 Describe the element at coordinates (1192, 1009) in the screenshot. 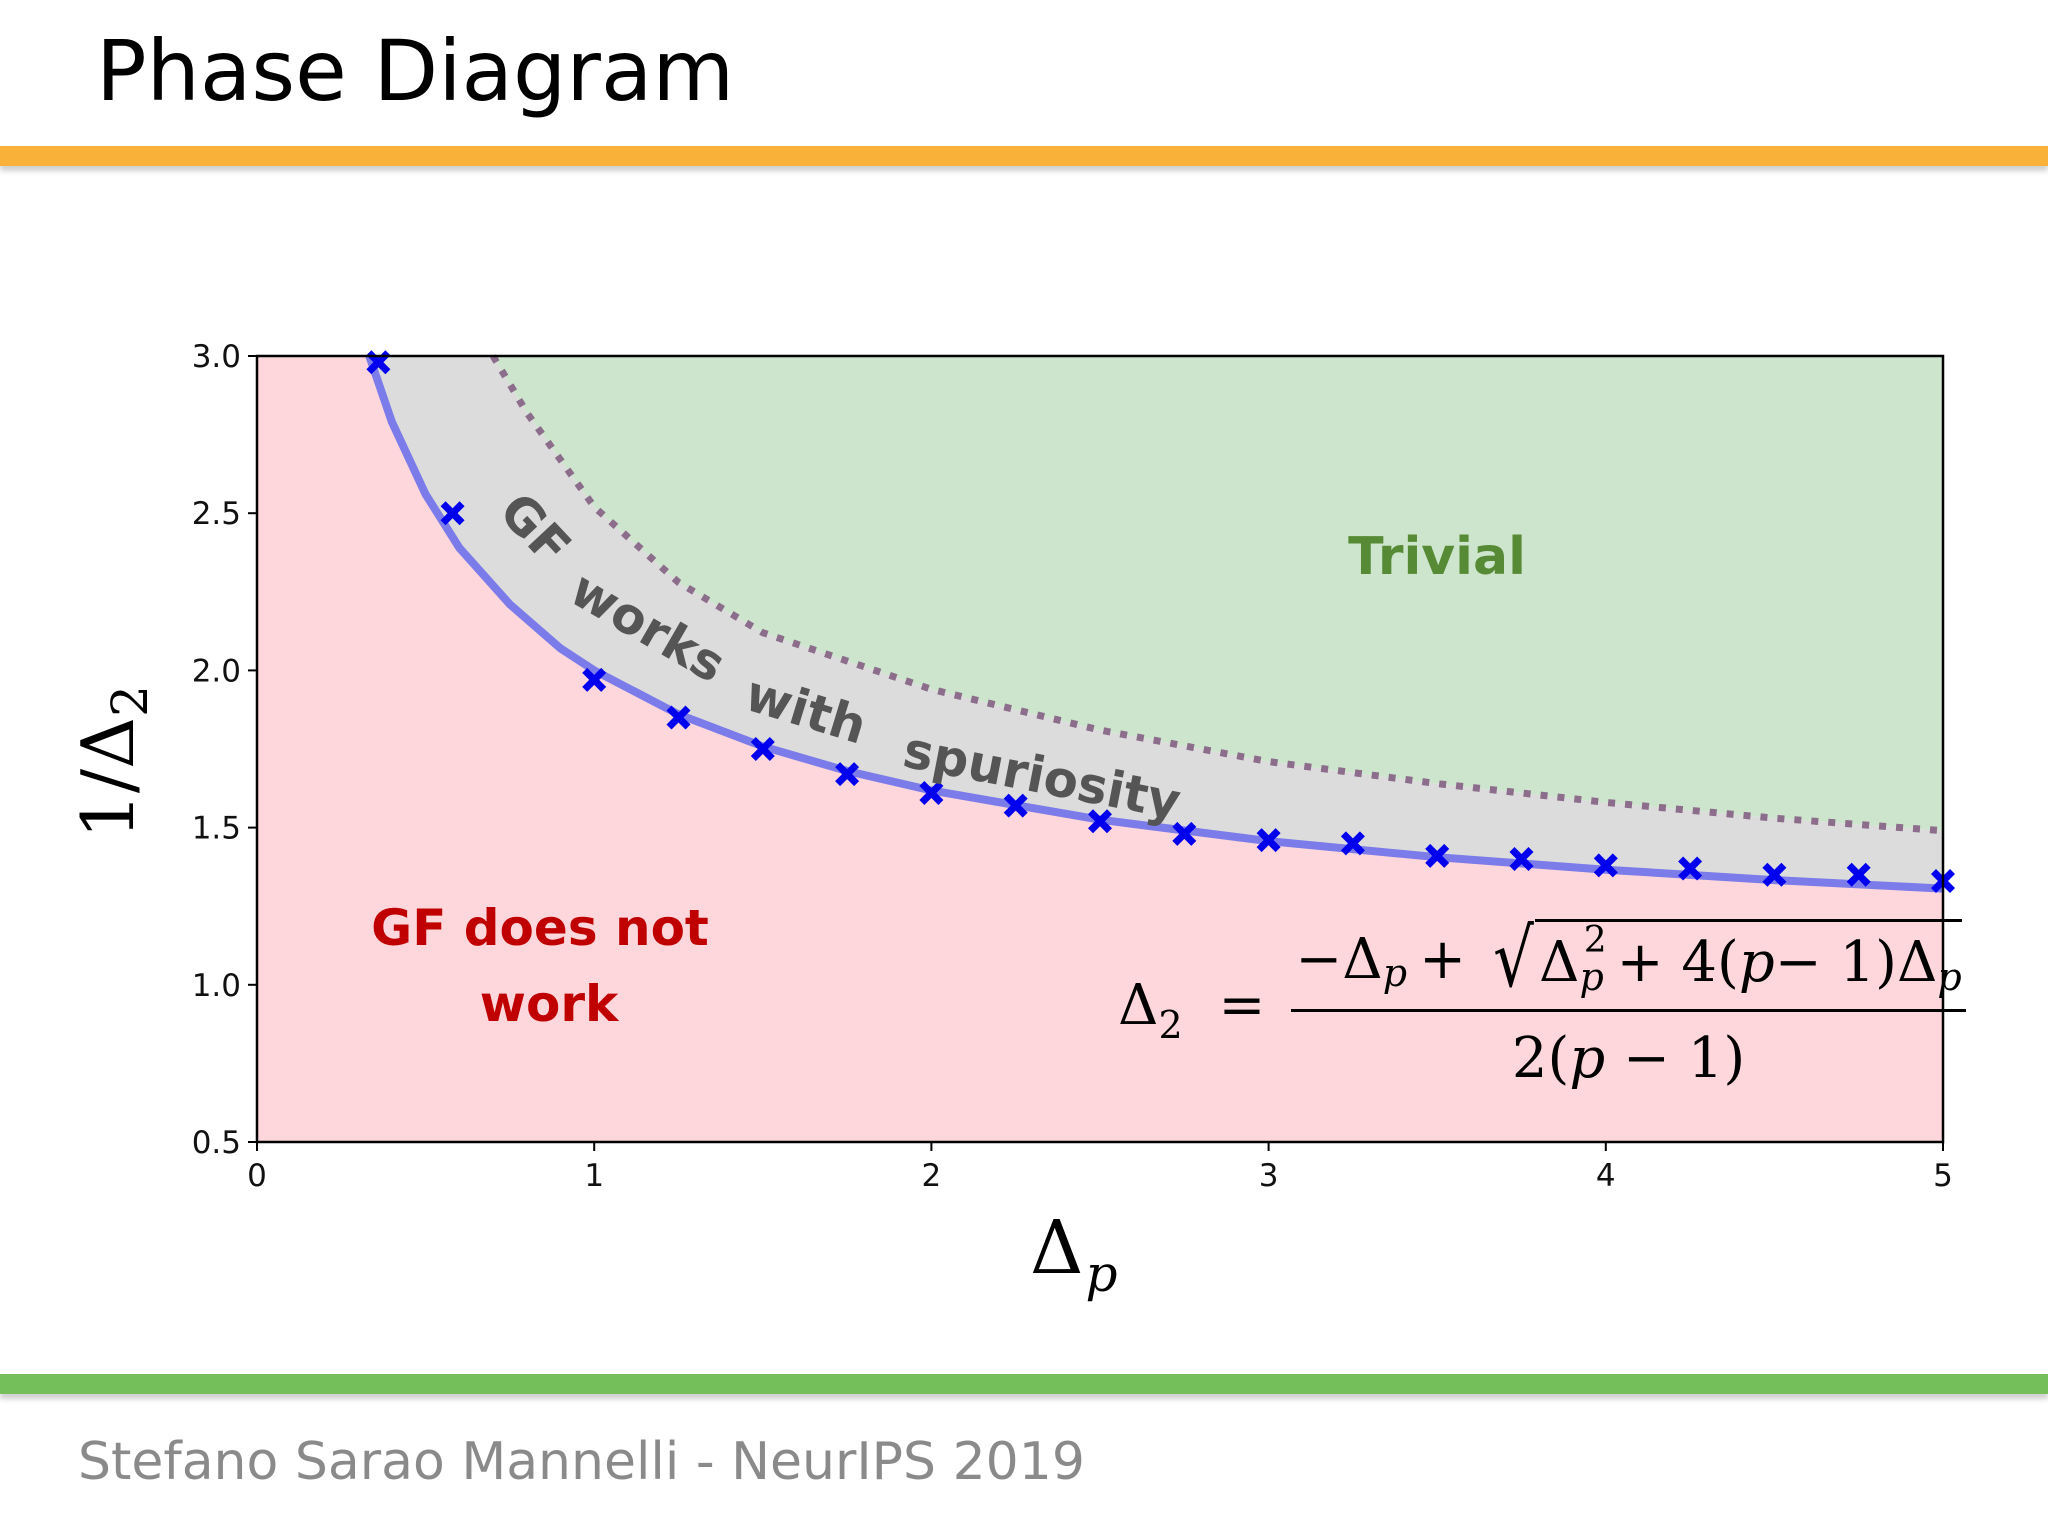

I see `formula-lhs: Δ2 =` at that location.